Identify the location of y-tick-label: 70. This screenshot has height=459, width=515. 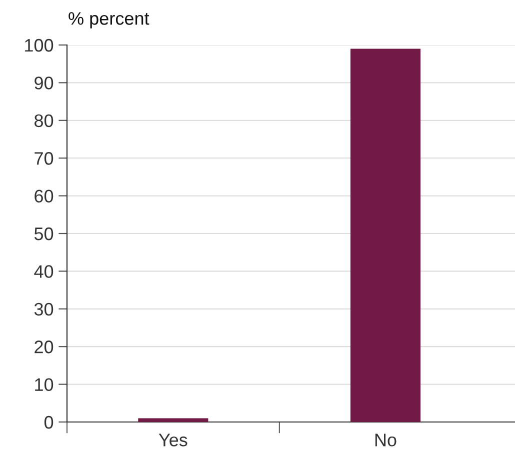
(44, 158).